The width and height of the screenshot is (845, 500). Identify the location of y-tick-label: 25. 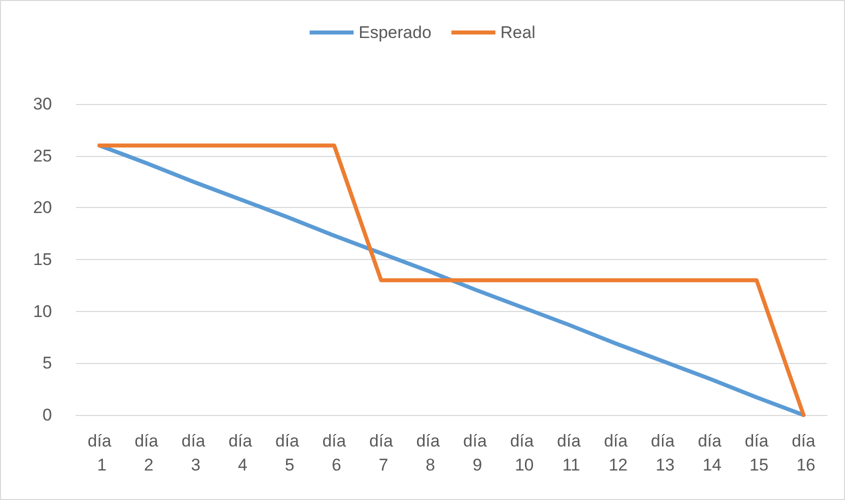
(42, 156).